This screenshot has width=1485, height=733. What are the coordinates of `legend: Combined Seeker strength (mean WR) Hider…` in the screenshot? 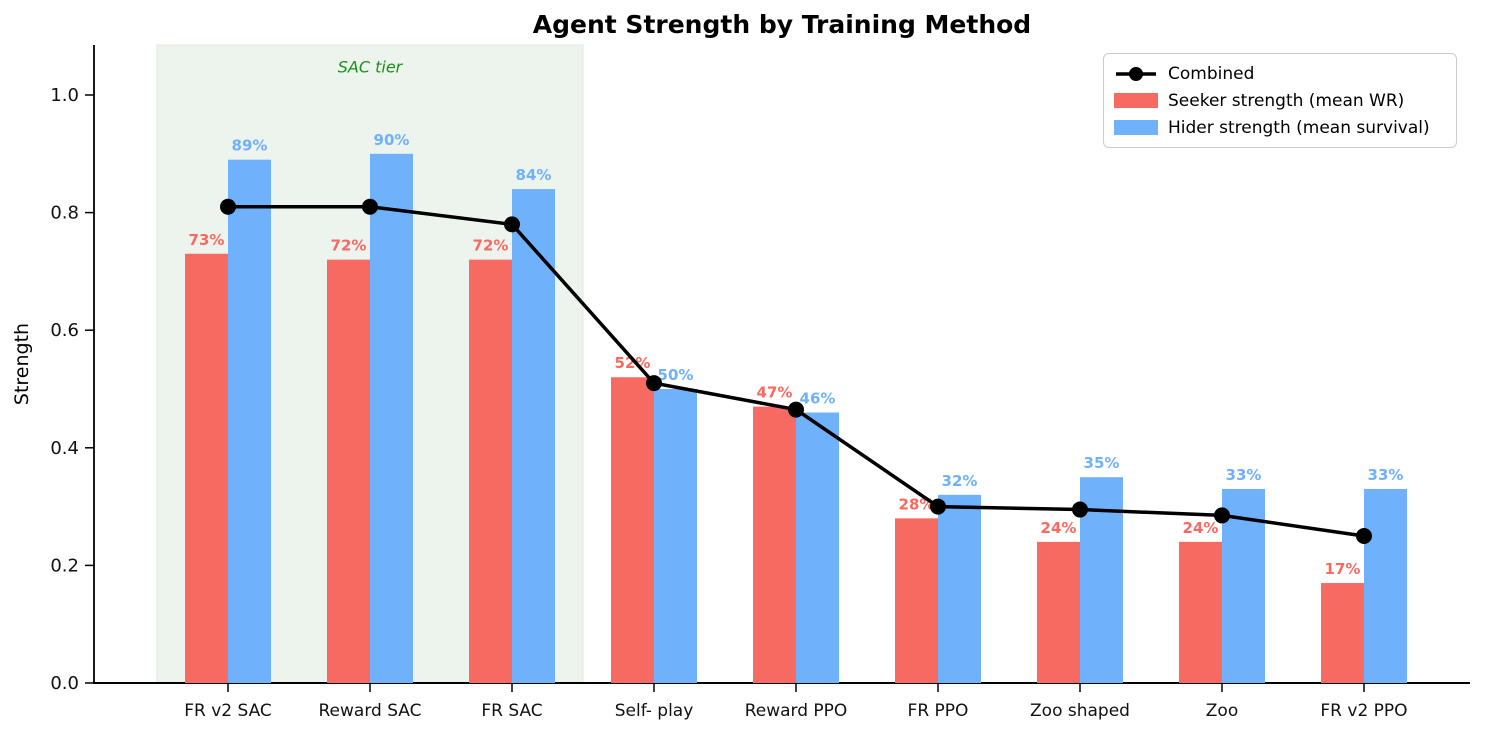 It's located at (1280, 100).